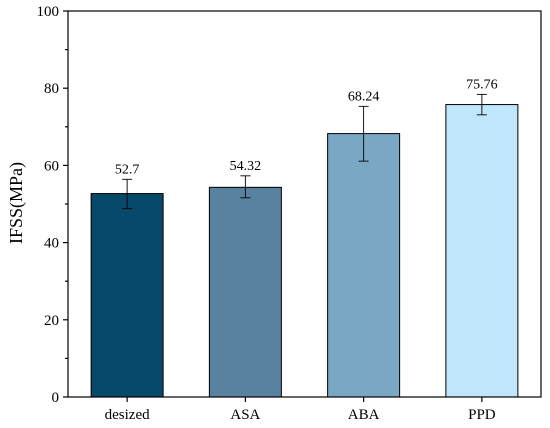  I want to click on data-label-ppd: 75.76, so click(482, 84).